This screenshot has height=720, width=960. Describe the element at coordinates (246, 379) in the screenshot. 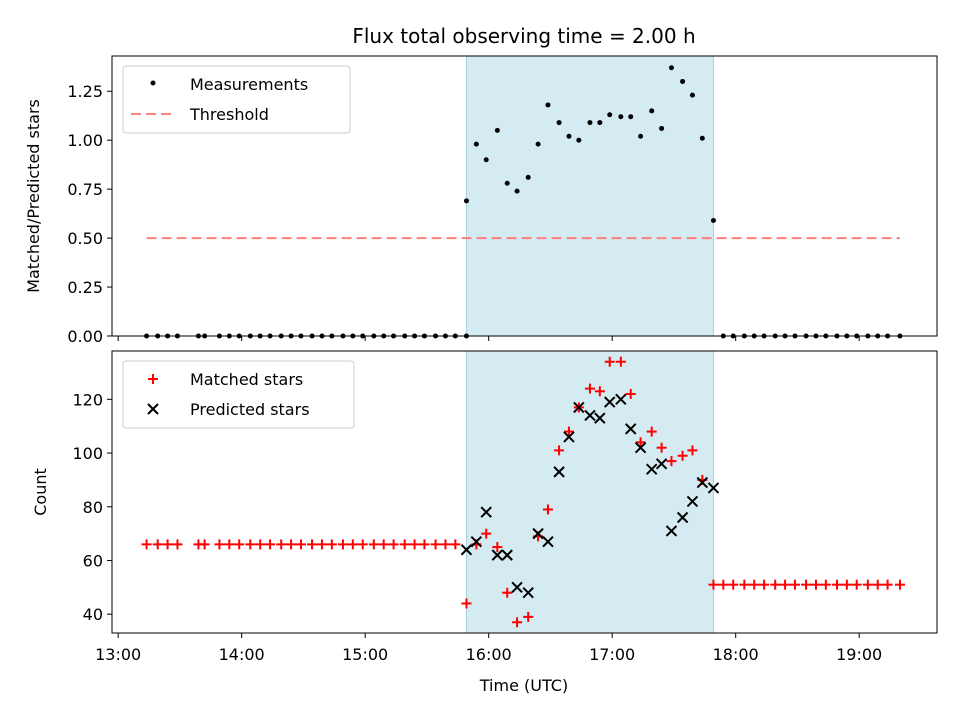

I see `legend-matched-label: Matched stars` at that location.